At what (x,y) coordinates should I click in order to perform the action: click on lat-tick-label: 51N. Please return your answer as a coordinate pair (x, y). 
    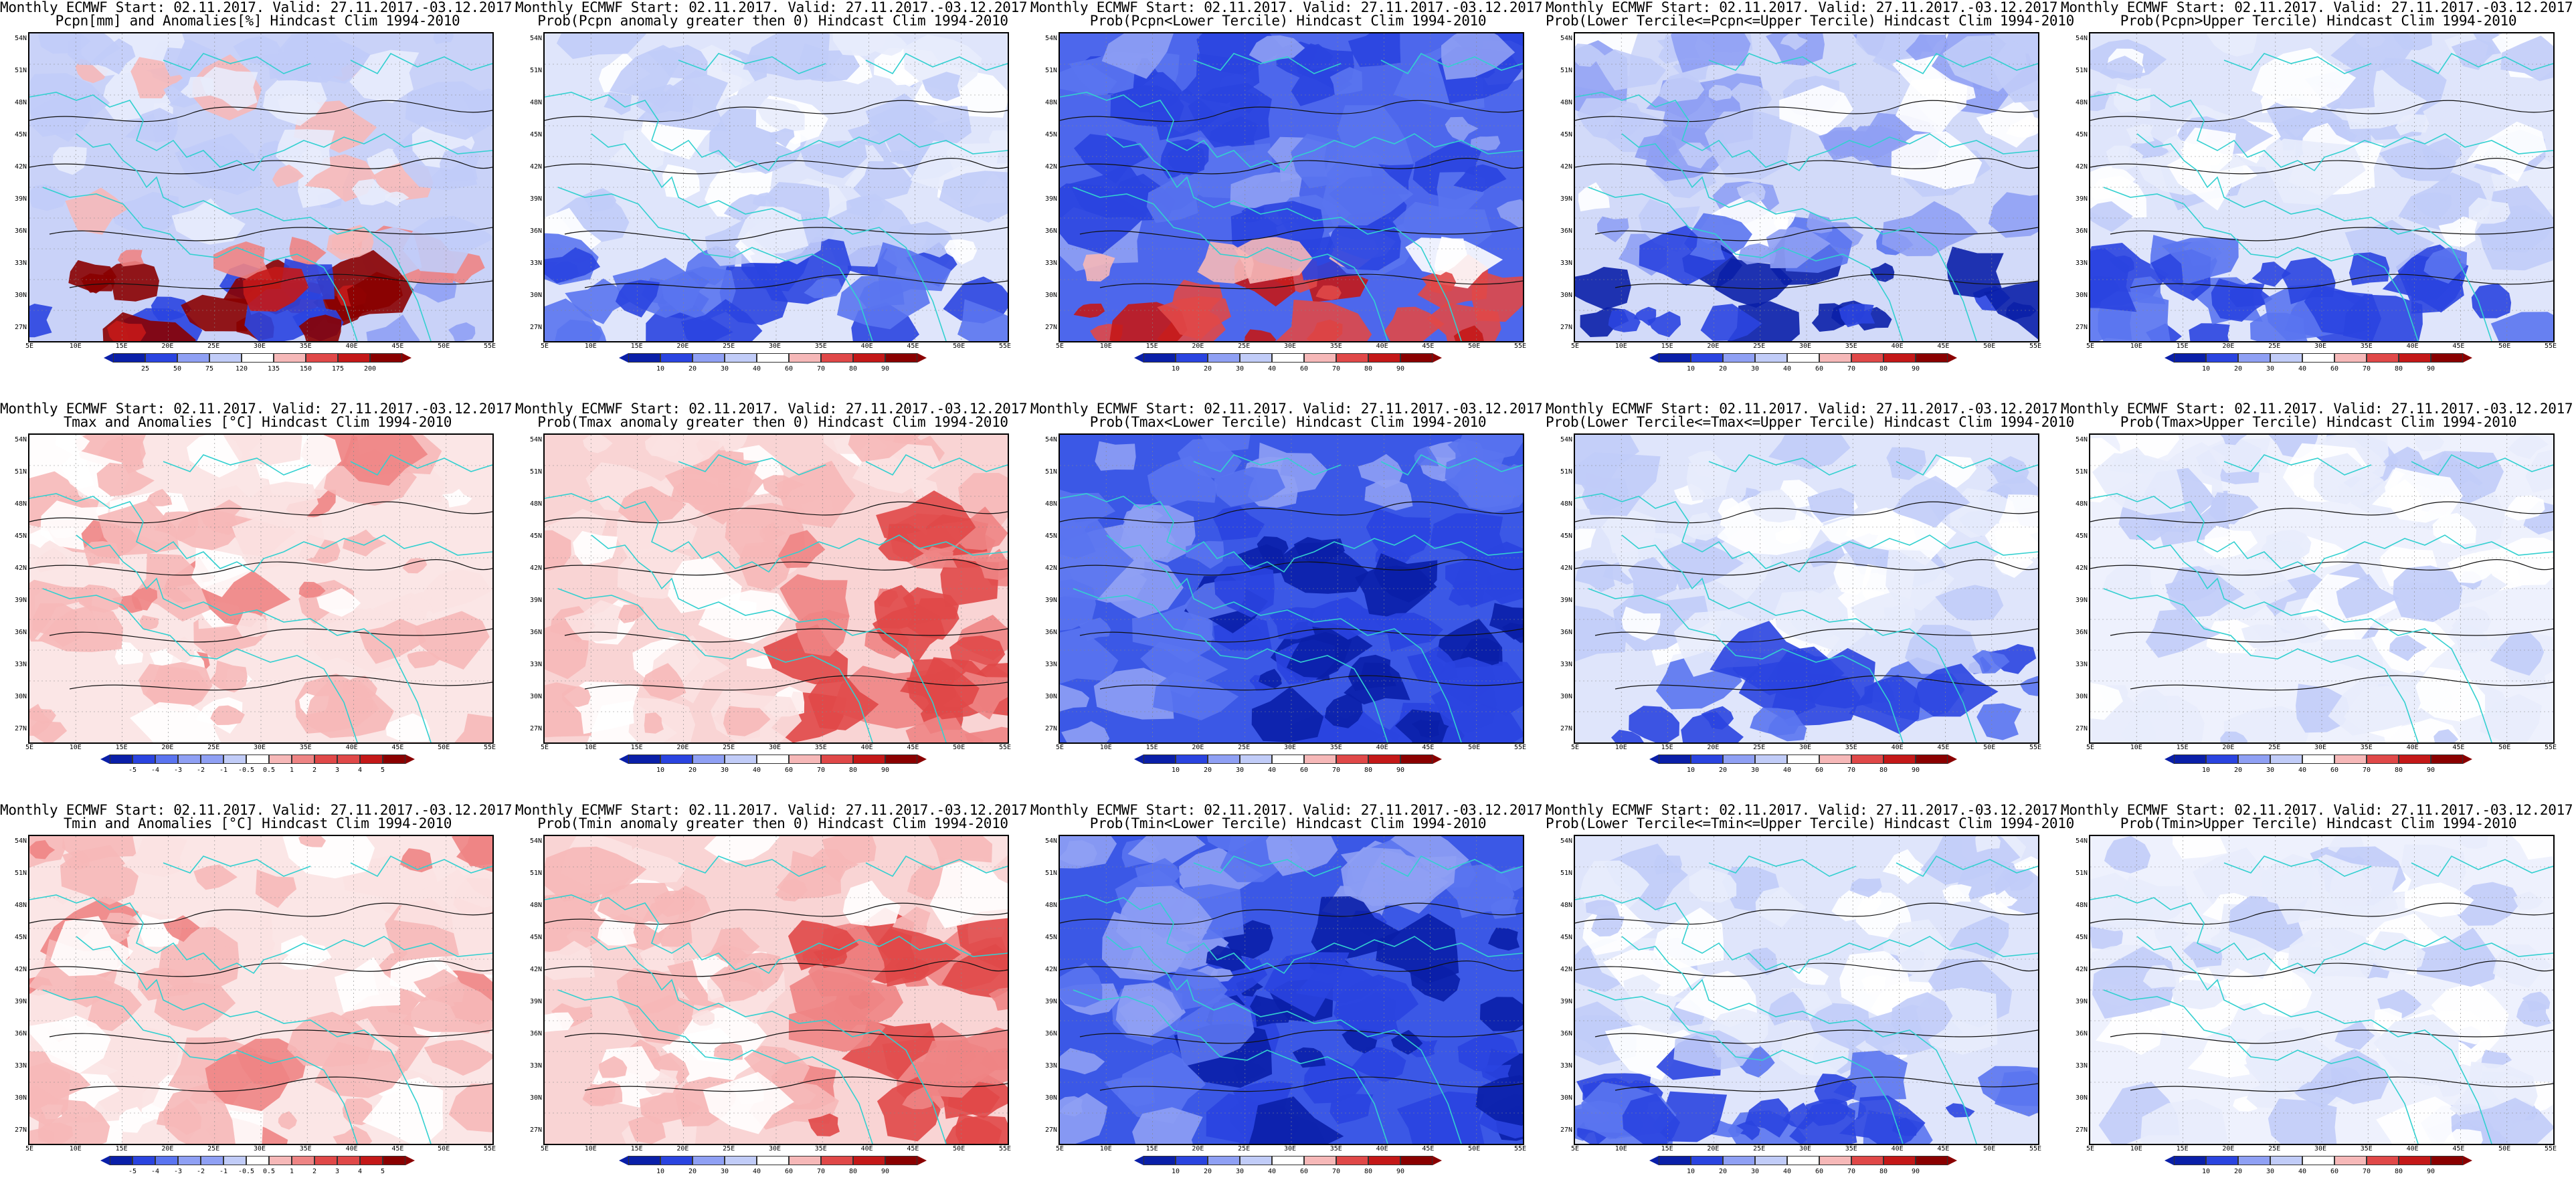
    Looking at the image, I should click on (1566, 472).